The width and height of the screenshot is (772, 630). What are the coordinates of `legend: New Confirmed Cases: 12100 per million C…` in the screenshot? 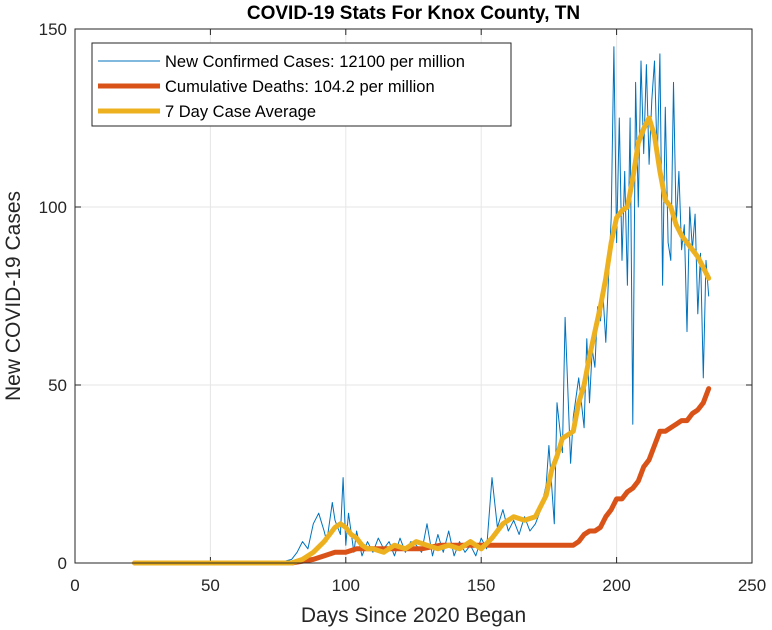 It's located at (301, 84).